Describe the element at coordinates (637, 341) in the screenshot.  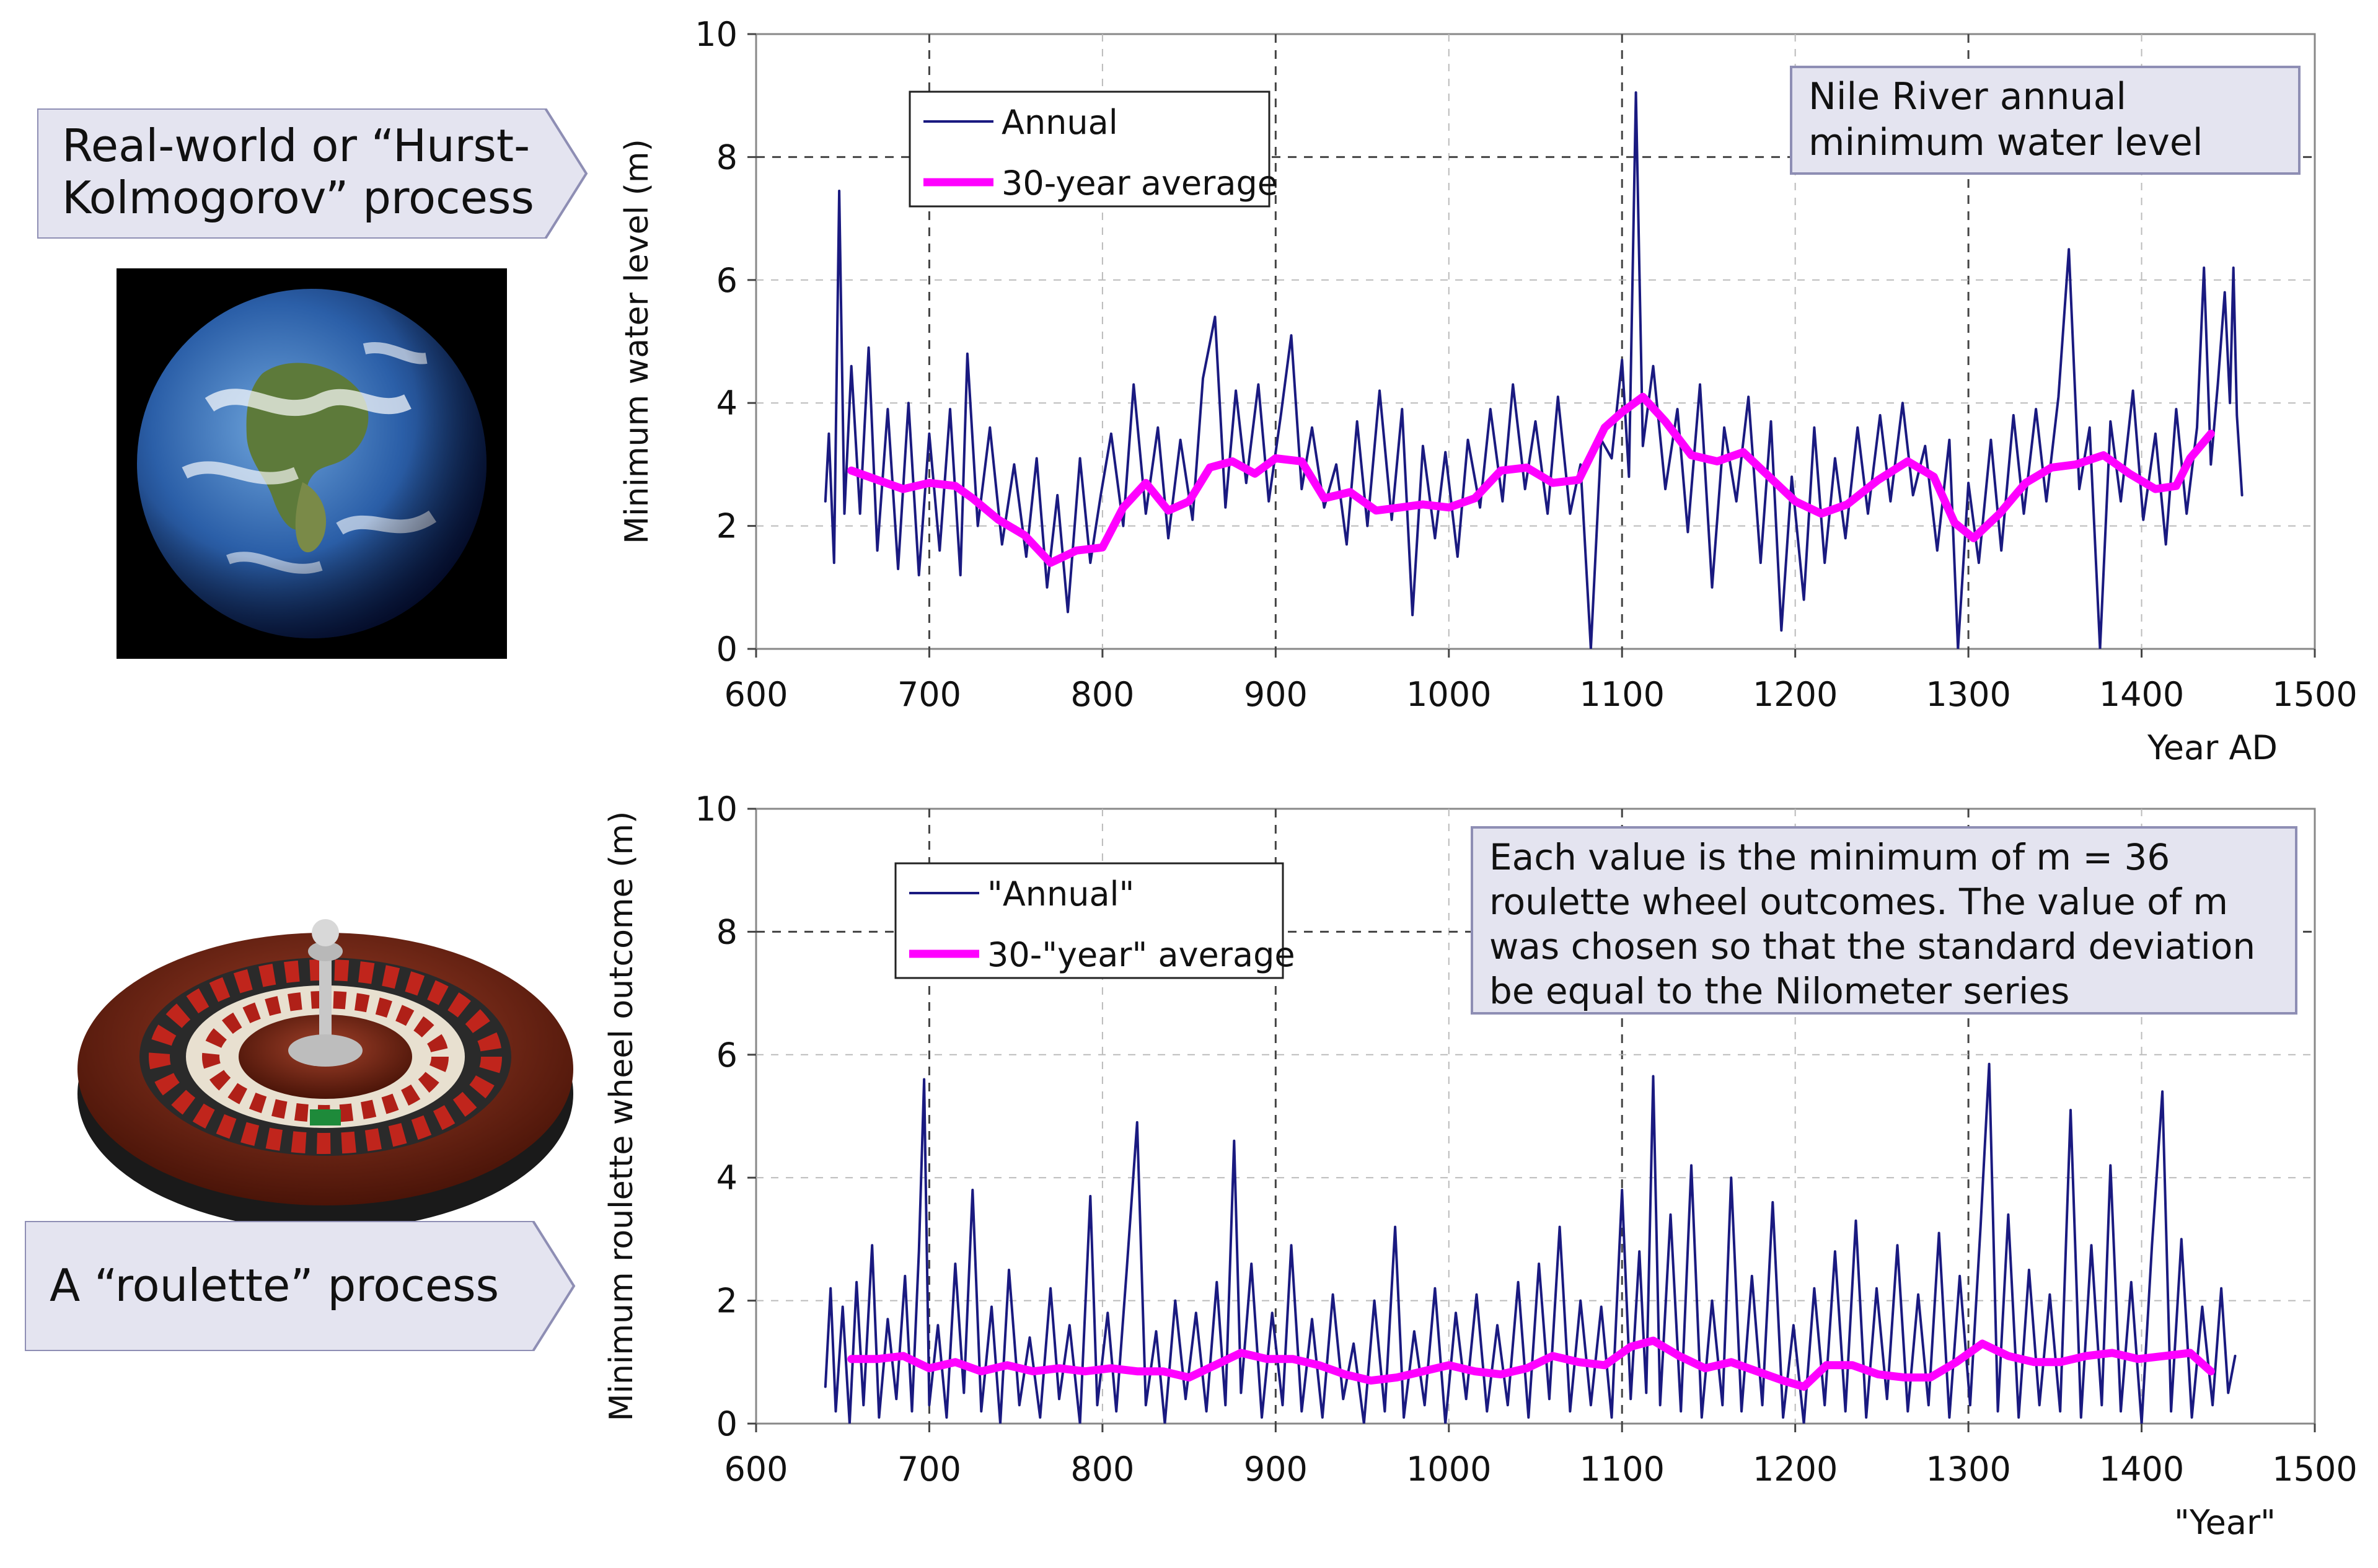
I see `y-axis-label: Minimum water level (m)` at that location.